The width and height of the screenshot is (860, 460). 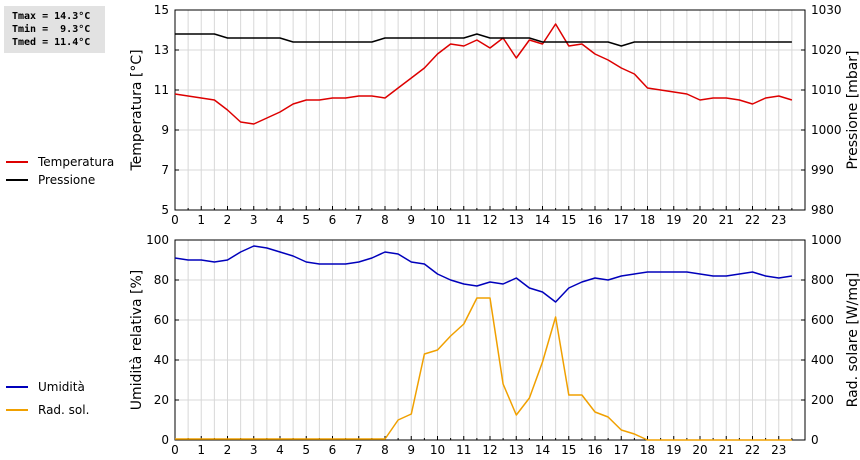 What do you see at coordinates (815, 440) in the screenshot?
I see `hum-rad-y2-tick-label: 0` at bounding box center [815, 440].